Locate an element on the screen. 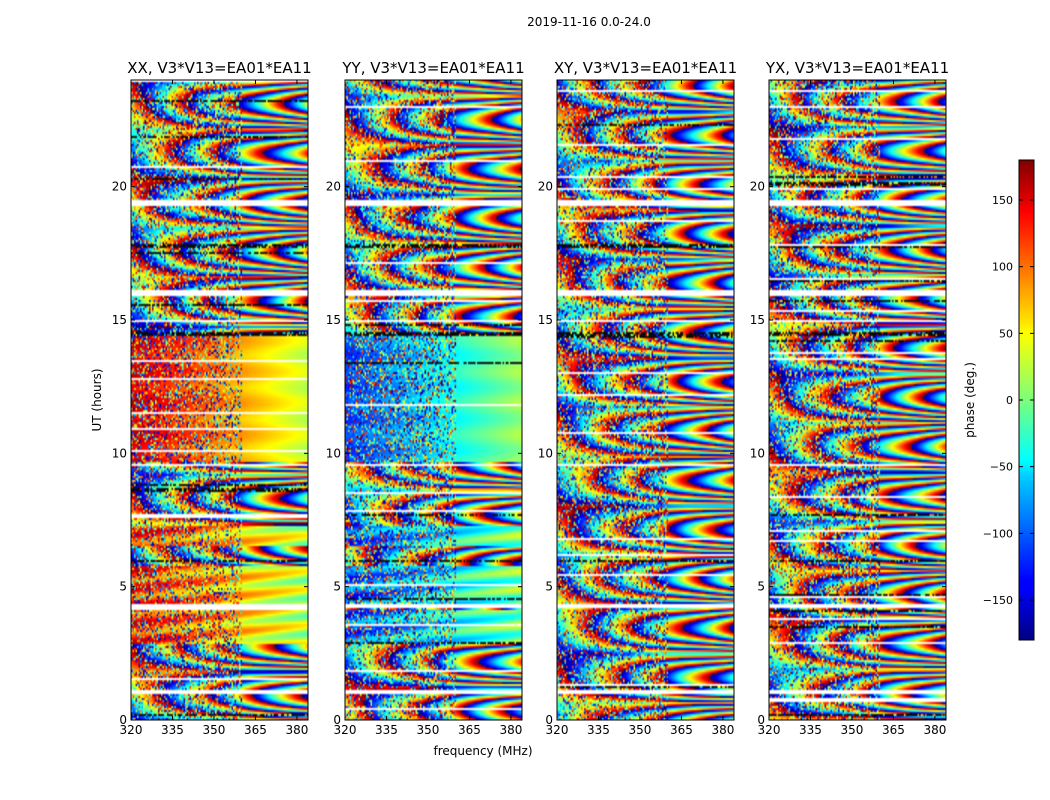 This screenshot has width=1050, height=800. colorbar-label: phase (deg.) is located at coordinates (970, 400).